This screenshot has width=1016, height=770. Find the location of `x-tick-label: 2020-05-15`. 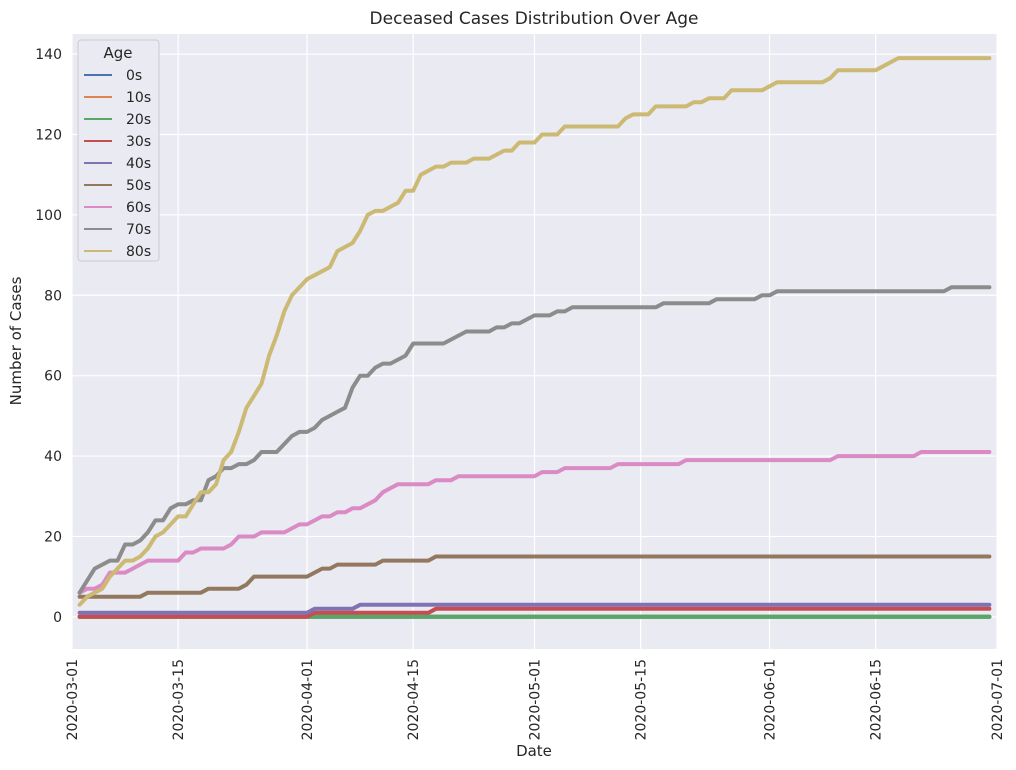

x-tick-label: 2020-05-15 is located at coordinates (642, 699).